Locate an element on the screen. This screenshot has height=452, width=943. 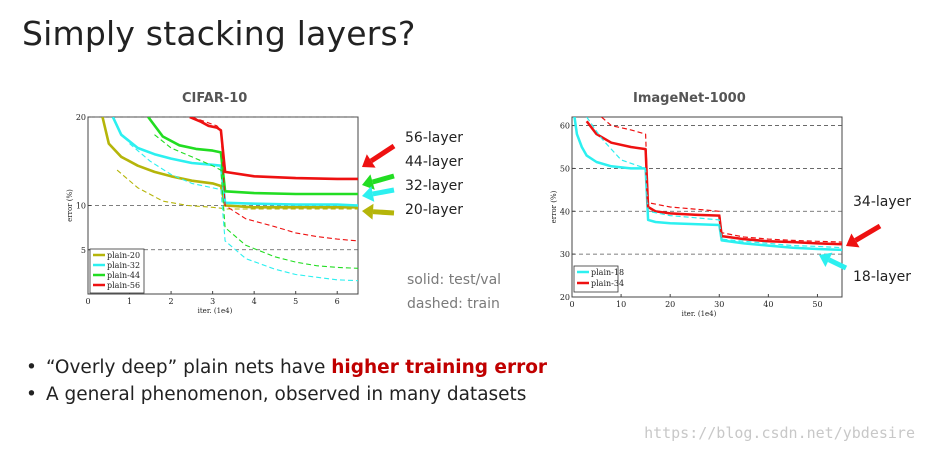
x-tick-label: 20 is located at coordinates (670, 304).